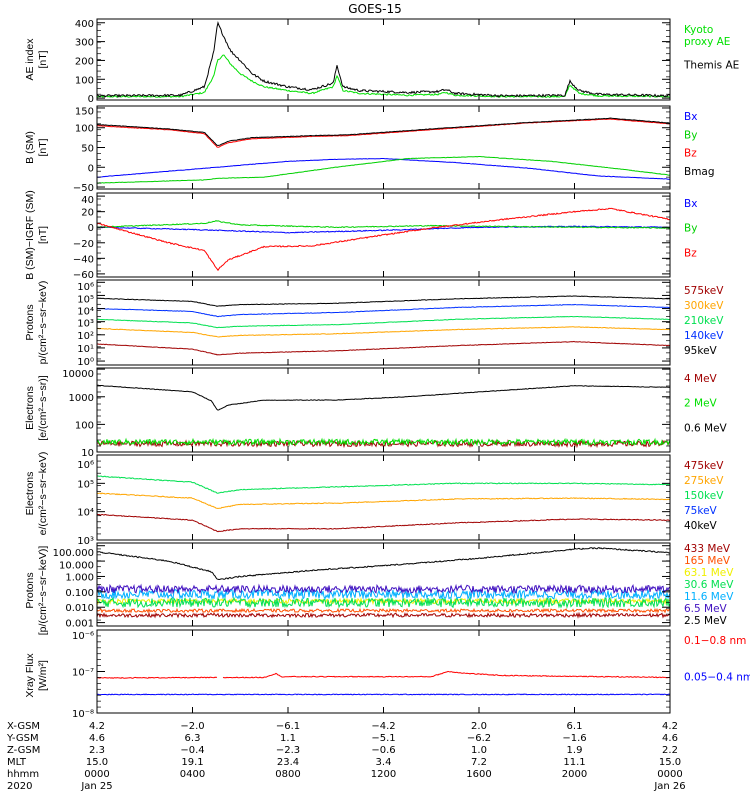  Describe the element at coordinates (83, 259) in the screenshot. I see `y-tick-label: −40` at that location.